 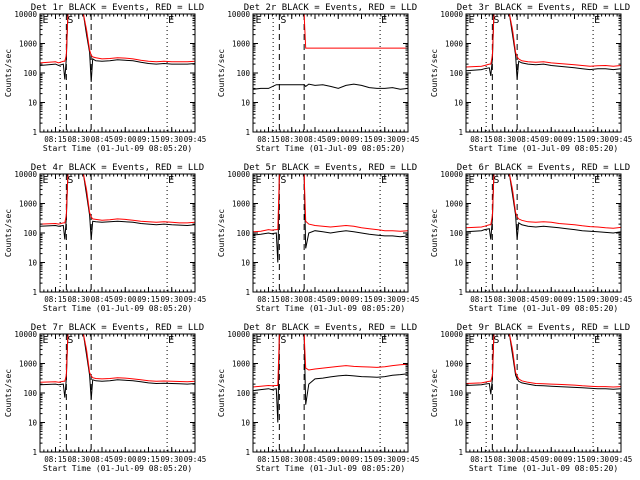 I want to click on chart-title: Det 9r BLACK = Events, RED = LLD, so click(x=543, y=328).